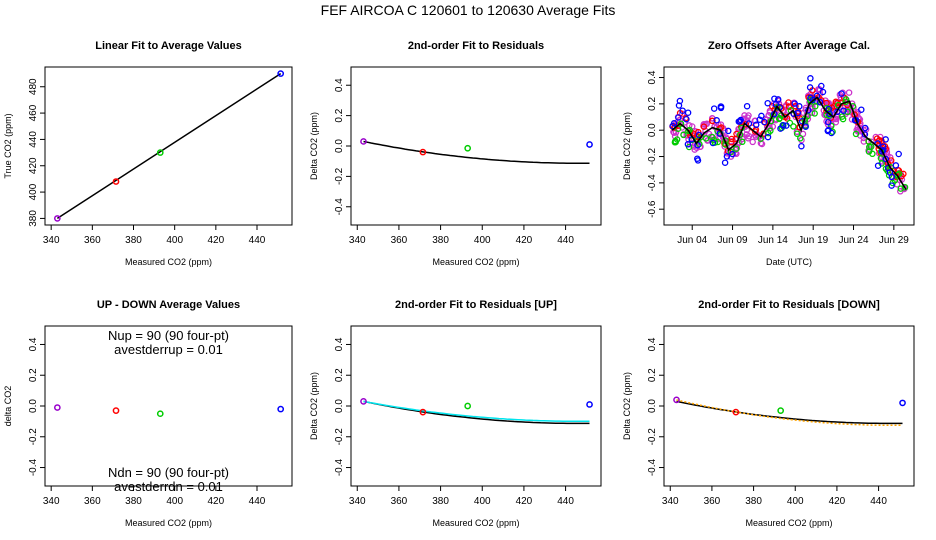  What do you see at coordinates (789, 143) in the screenshot?
I see `trend-line` at bounding box center [789, 143].